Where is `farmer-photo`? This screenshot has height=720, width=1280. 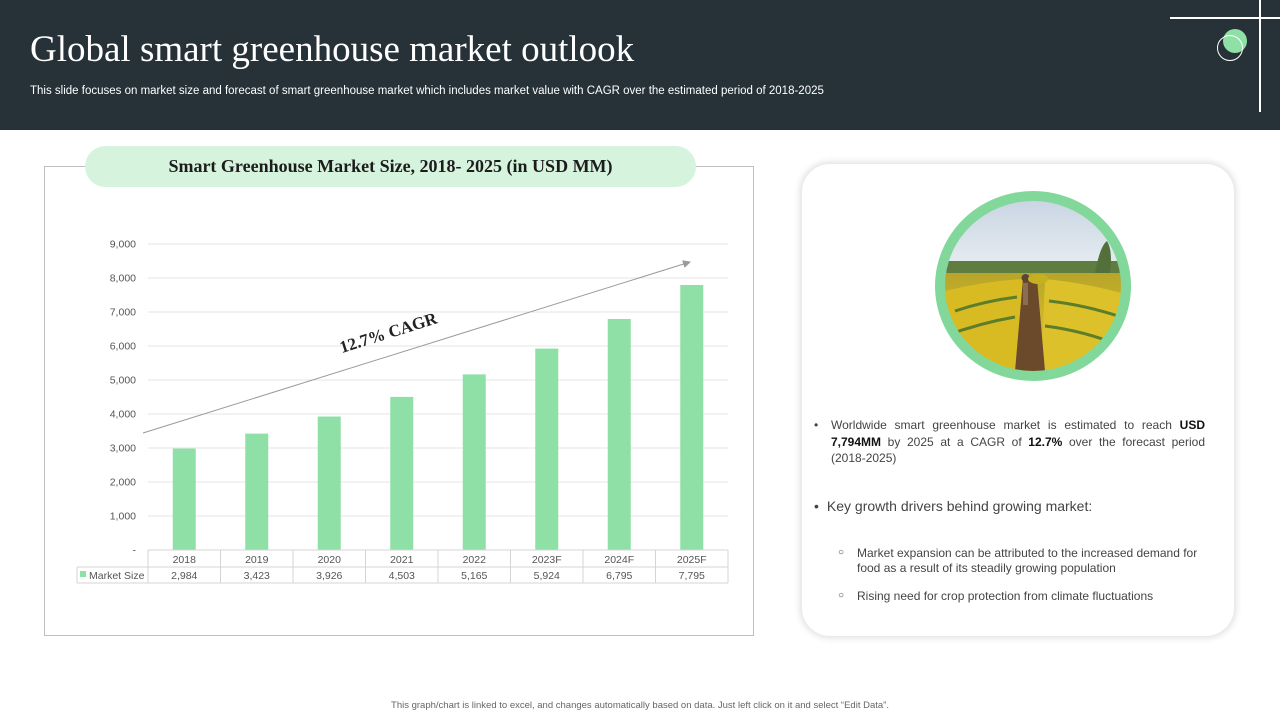 farmer-photo is located at coordinates (1033, 286).